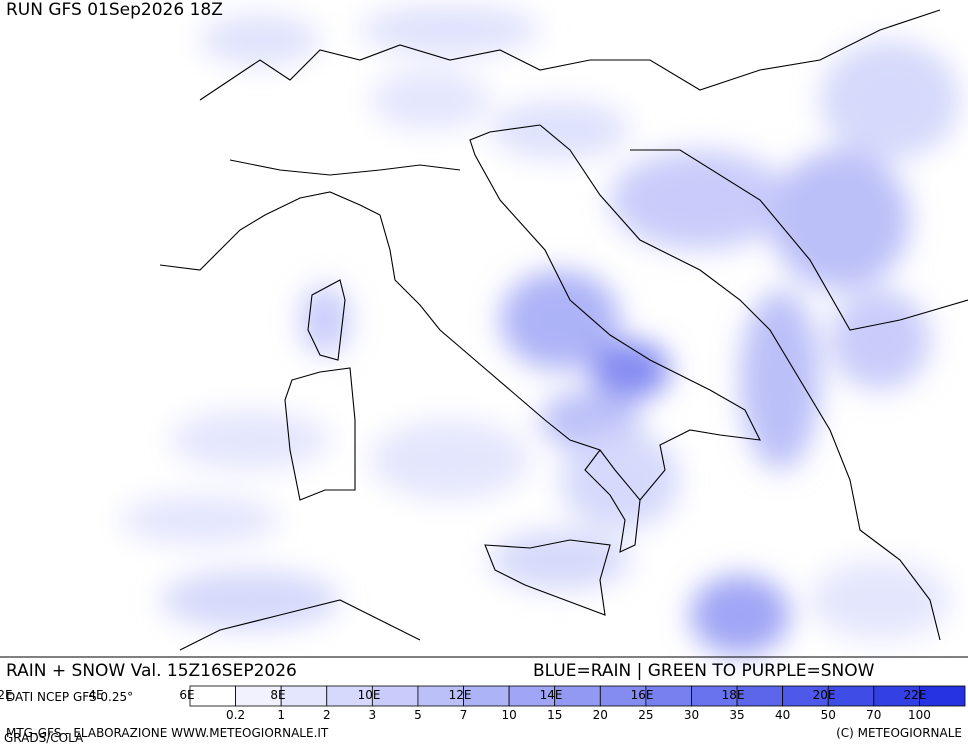 The height and width of the screenshot is (745, 968). Describe the element at coordinates (460, 695) in the screenshot. I see `longitude-label: 12E` at that location.